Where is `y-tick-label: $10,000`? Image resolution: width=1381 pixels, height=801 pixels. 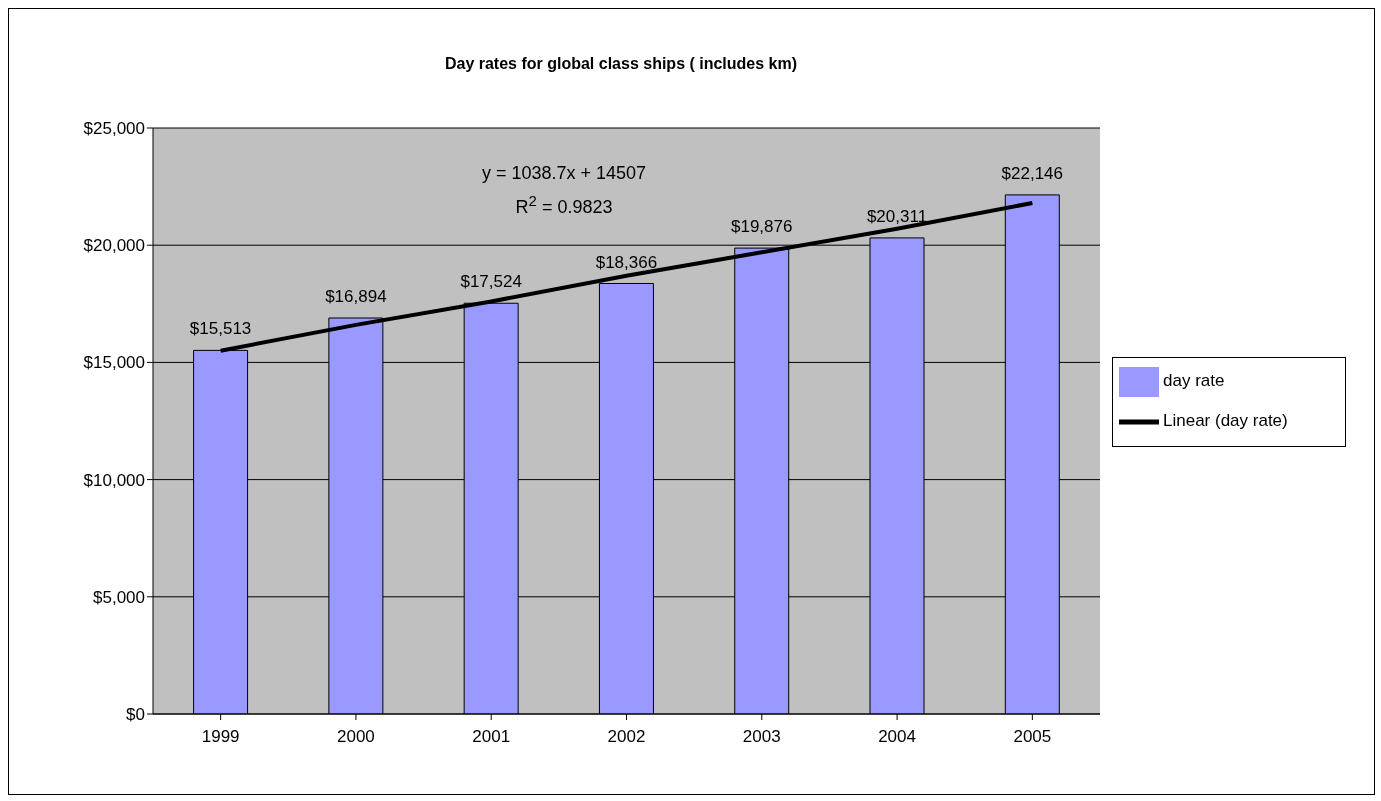
y-tick-label: $10,000 is located at coordinates (114, 480).